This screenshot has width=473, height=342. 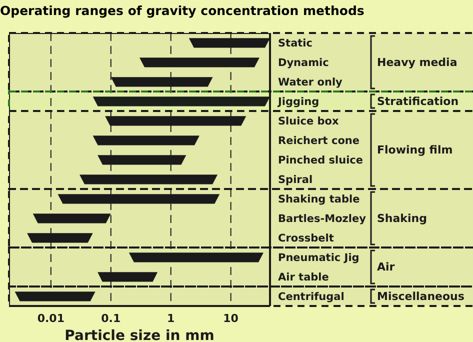 What do you see at coordinates (415, 150) in the screenshot?
I see `band-label: Flowing film` at bounding box center [415, 150].